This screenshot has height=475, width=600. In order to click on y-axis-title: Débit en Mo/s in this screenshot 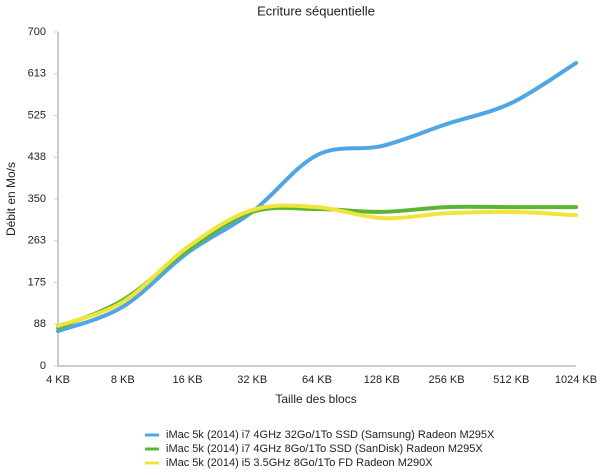, I will do `click(11, 199)`.